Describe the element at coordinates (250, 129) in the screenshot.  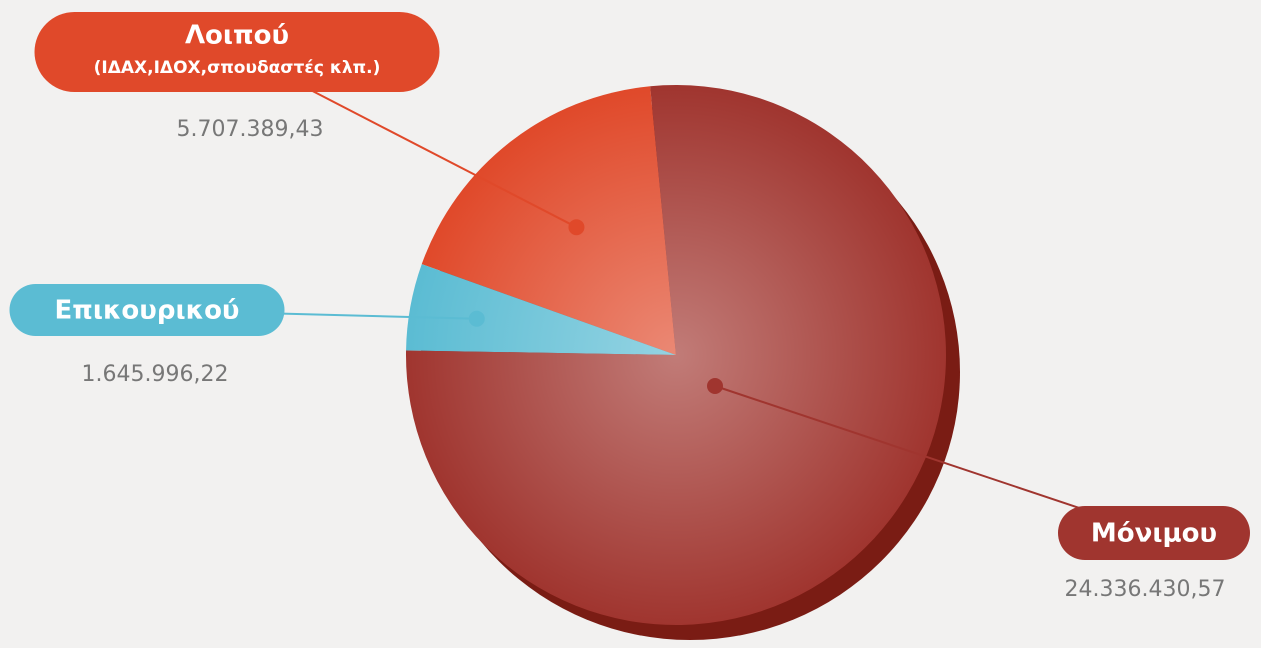
I see `value-label: 5.707.389,43` at that location.